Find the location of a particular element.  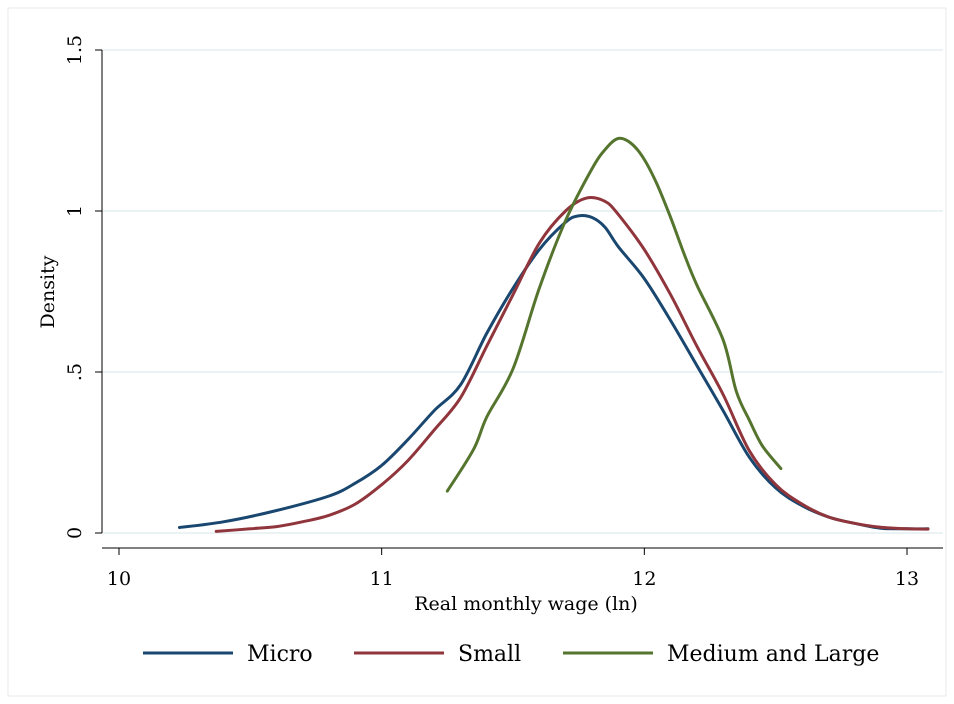

legend-label-micro: Micro is located at coordinates (280, 654).